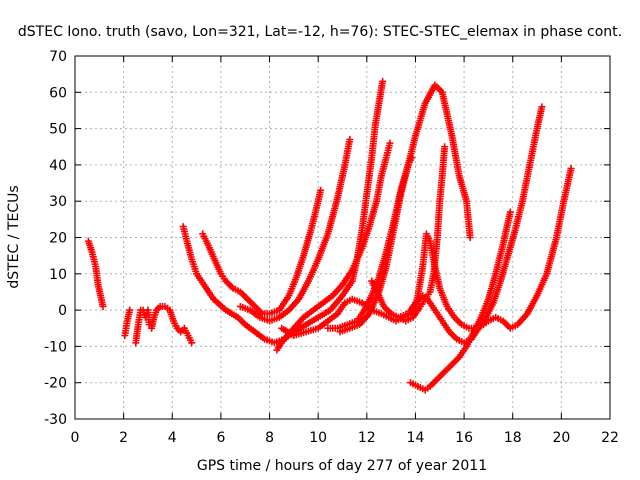 Image resolution: width=640 pixels, height=480 pixels. I want to click on y-tick-label: 40, so click(58, 166).